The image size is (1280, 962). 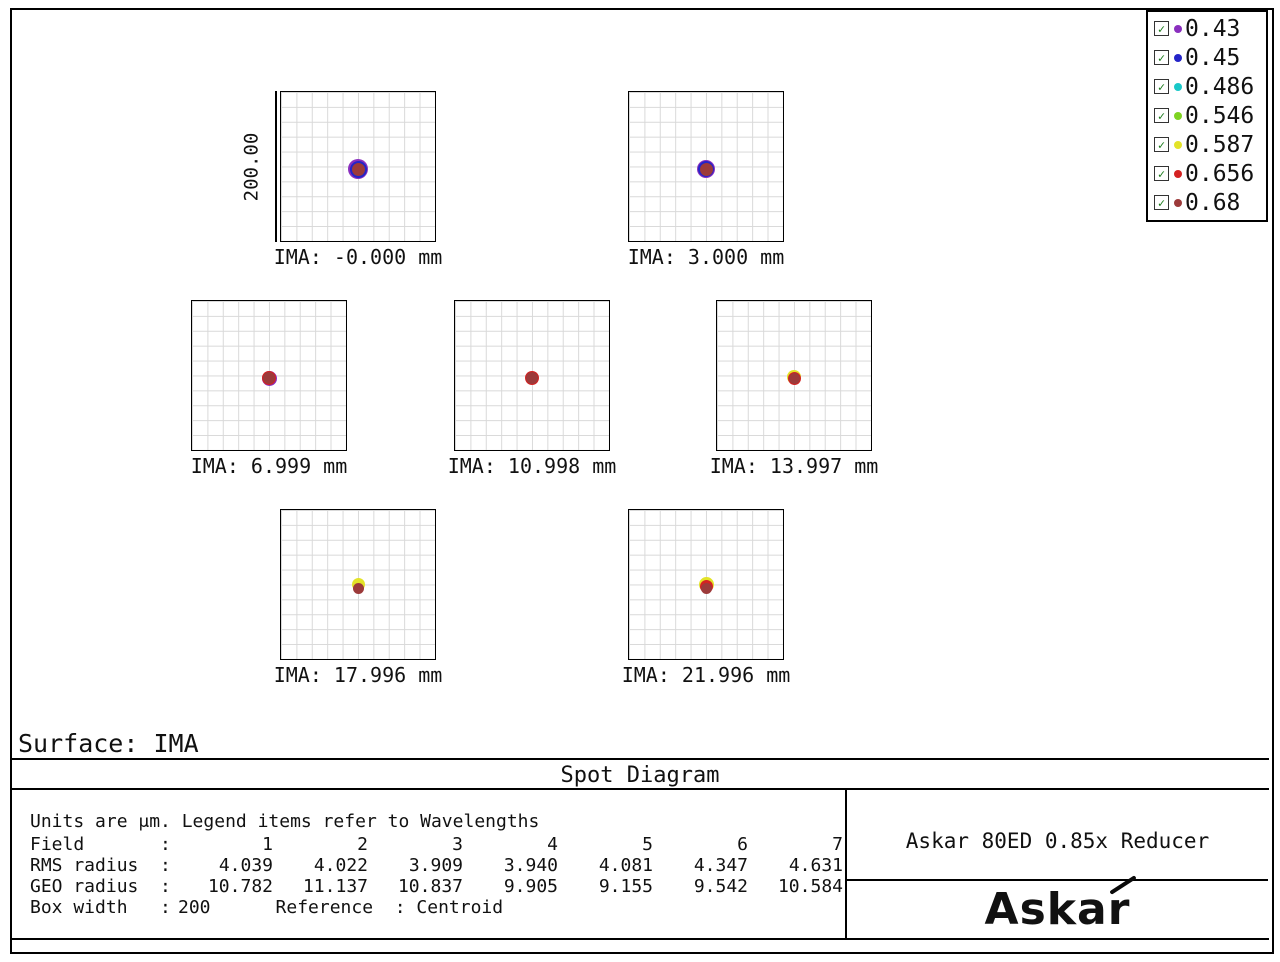 I want to click on wavelength-label: 0.486, so click(x=1220, y=86).